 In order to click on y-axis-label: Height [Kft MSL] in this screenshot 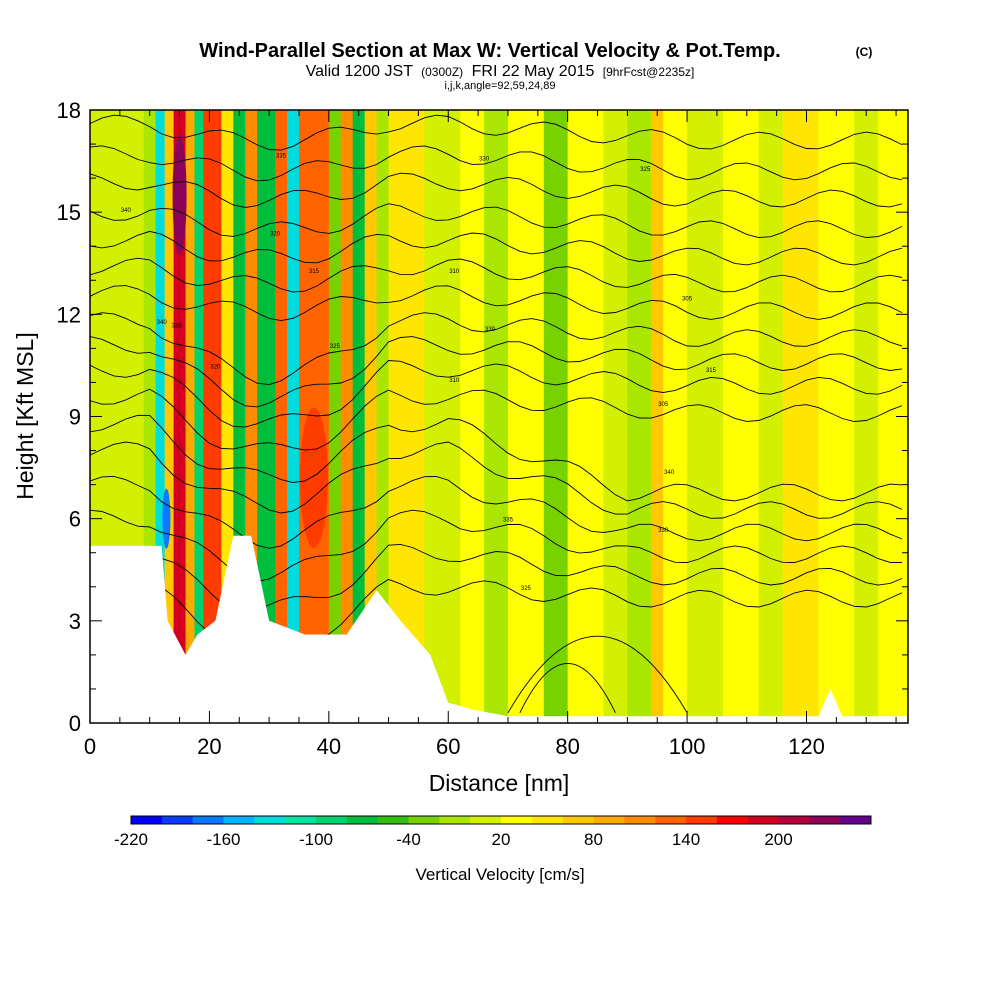, I will do `click(25, 415)`.